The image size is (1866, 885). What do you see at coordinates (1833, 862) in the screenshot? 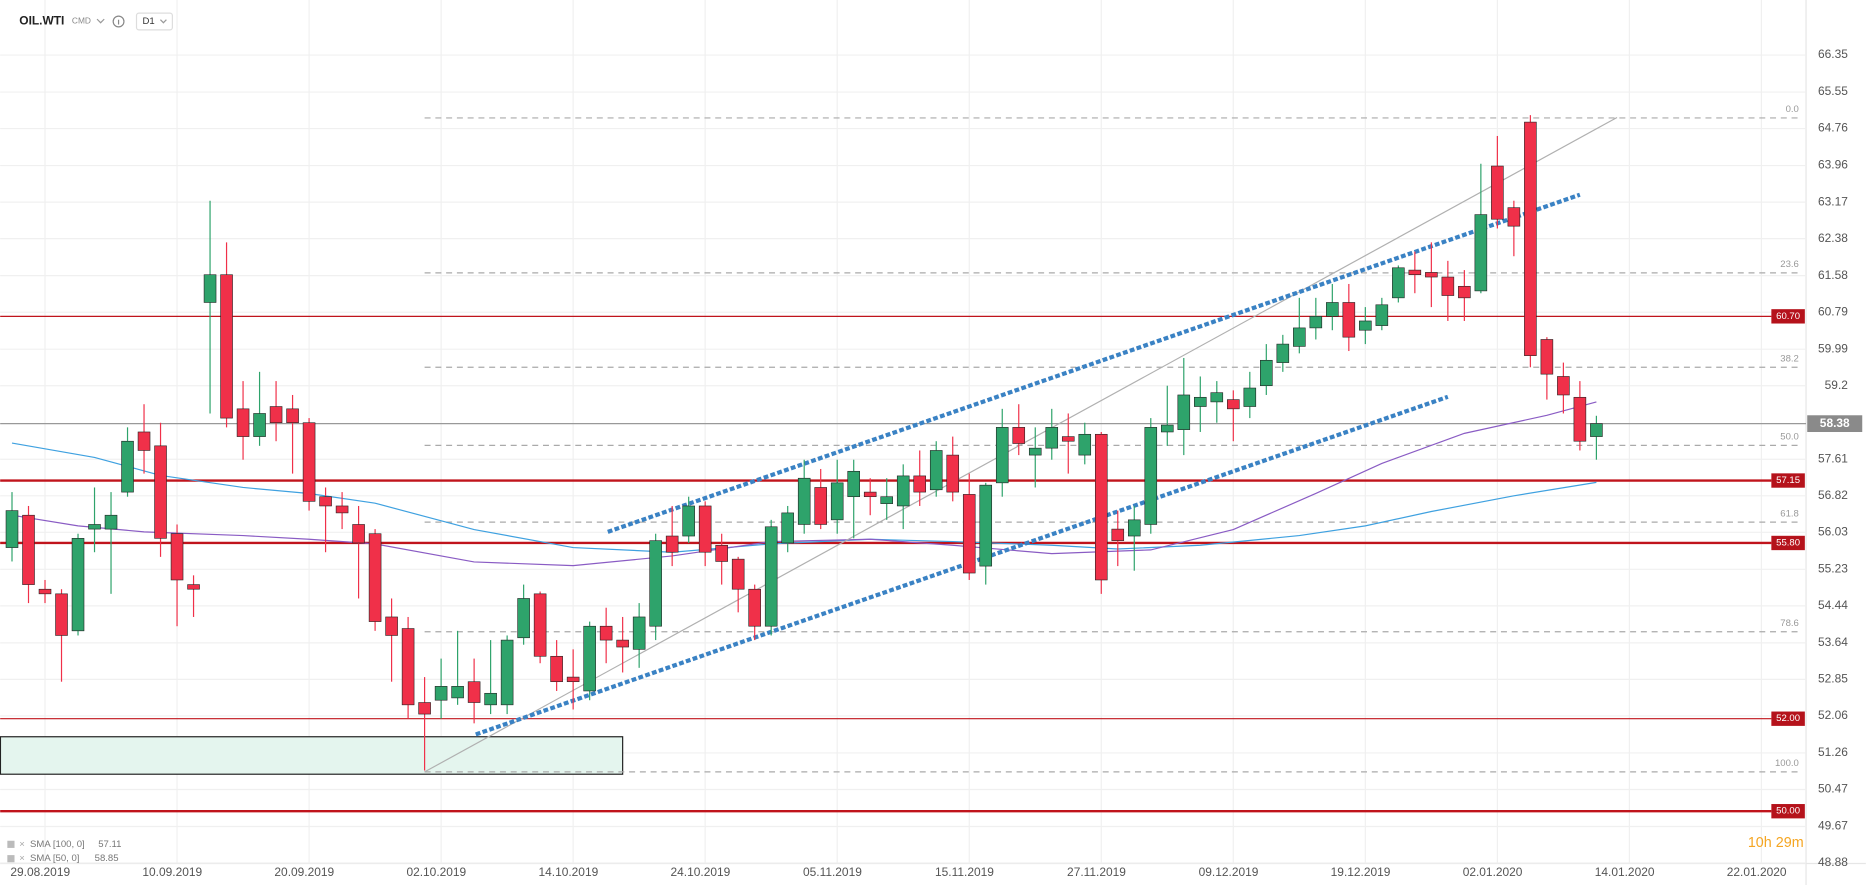
I see `y-tick-label: 48.88` at bounding box center [1833, 862].